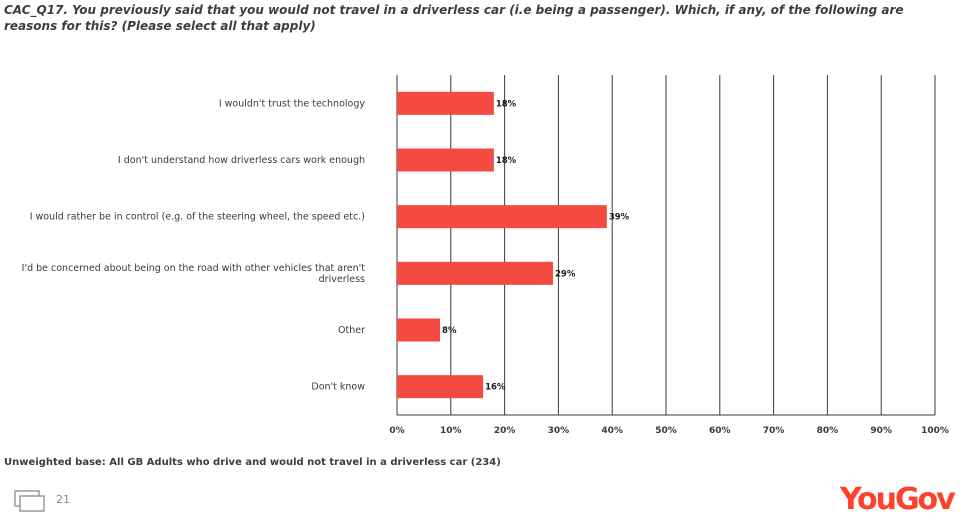 Image resolution: width=966 pixels, height=522 pixels. I want to click on x-tick-label: 0%, so click(396, 431).